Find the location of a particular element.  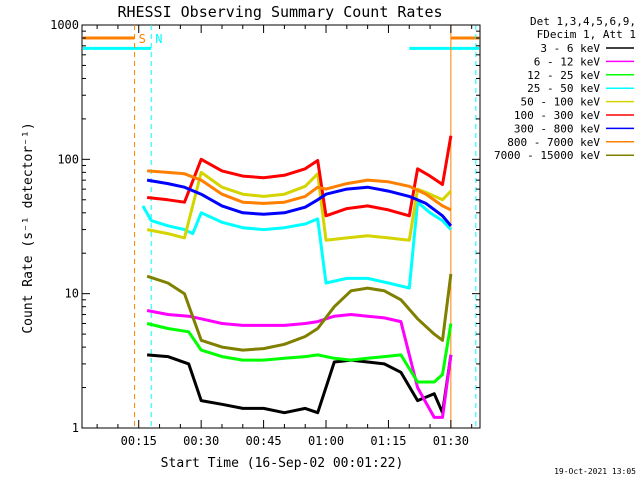

legend-label-0: 3 - 6 keV is located at coordinates (570, 48).